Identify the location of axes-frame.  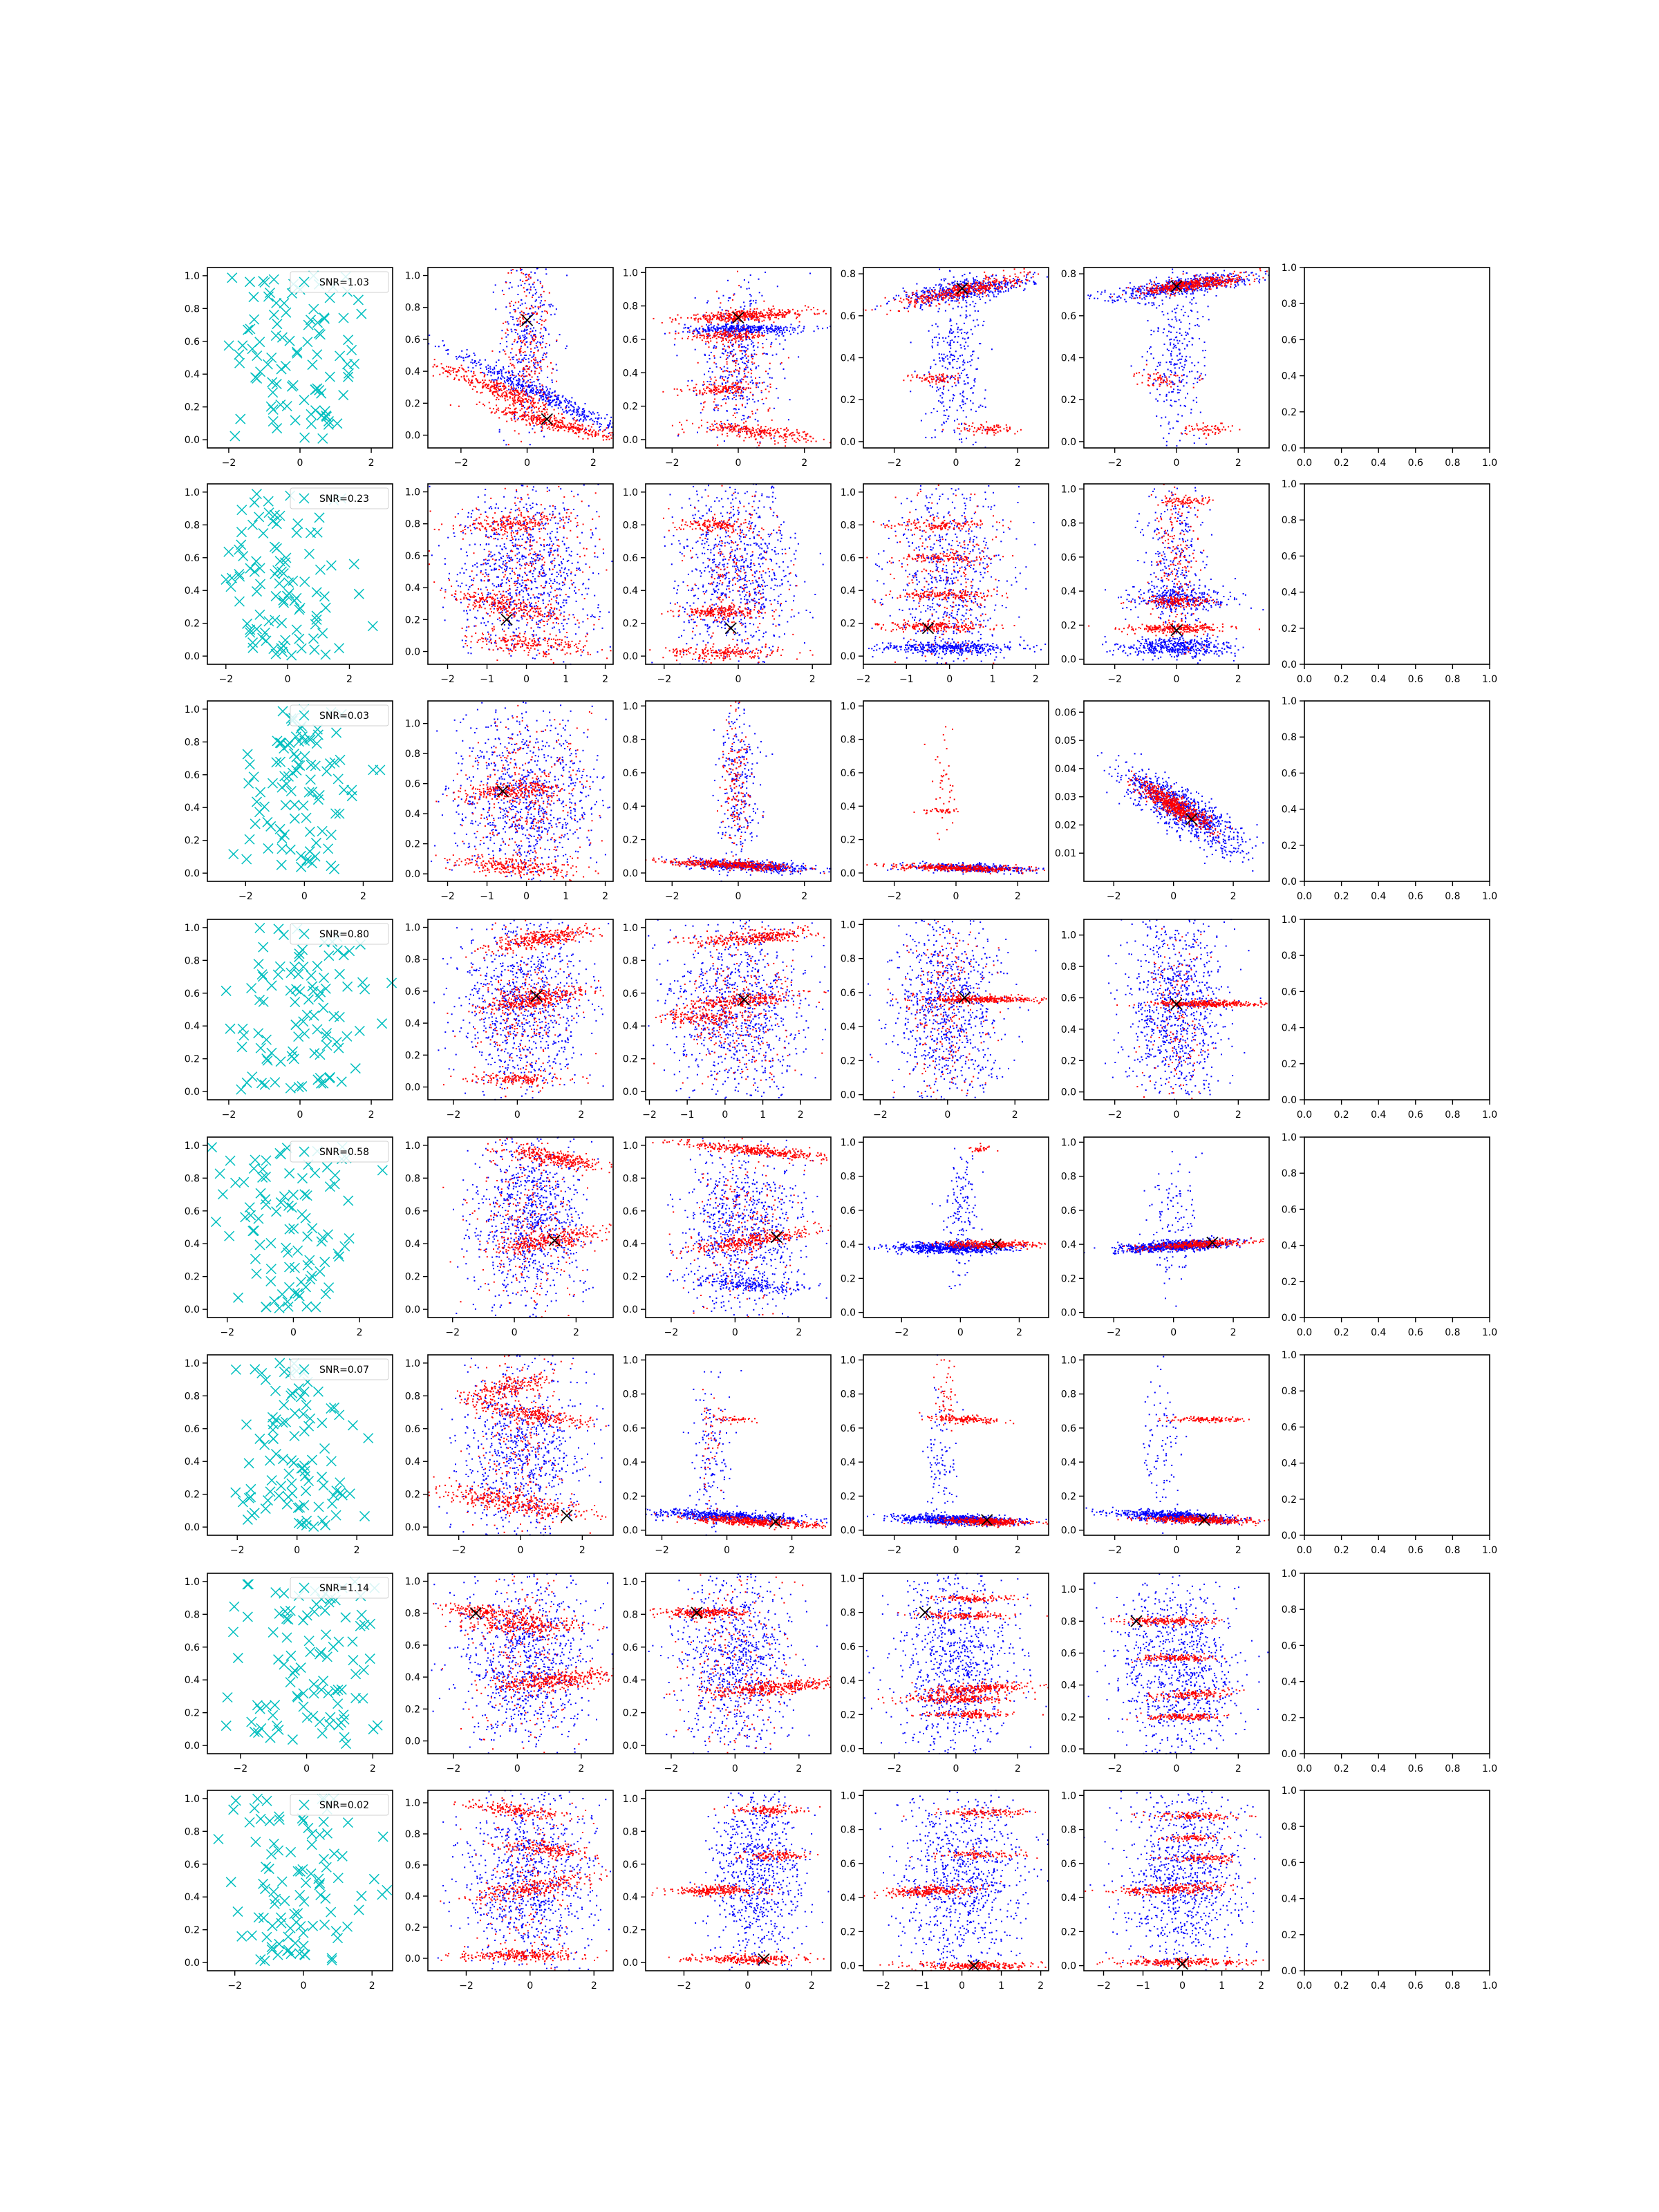
(520, 358).